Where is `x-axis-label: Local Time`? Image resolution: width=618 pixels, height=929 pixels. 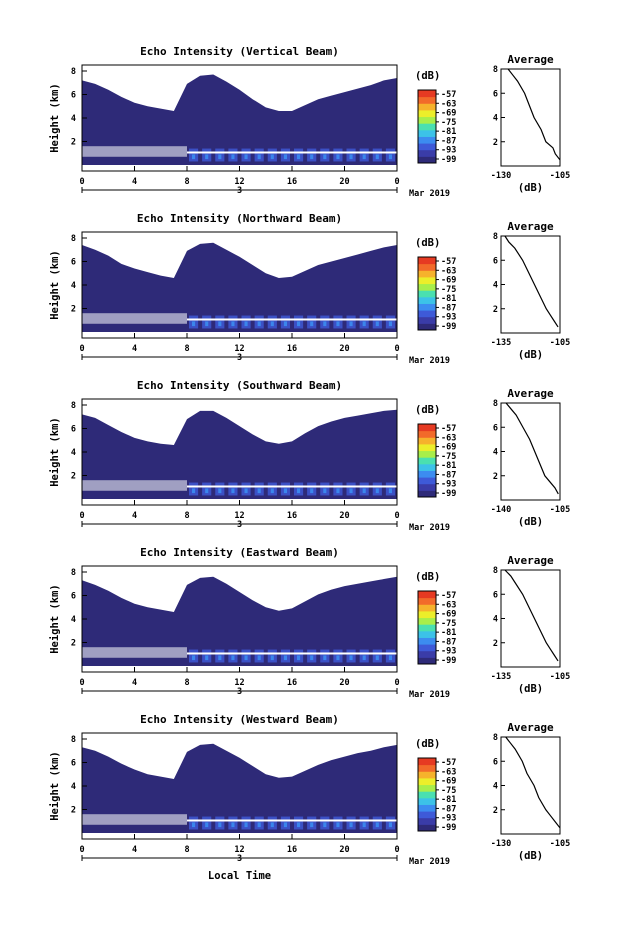
x-axis-label: Local Time is located at coordinates (239, 876).